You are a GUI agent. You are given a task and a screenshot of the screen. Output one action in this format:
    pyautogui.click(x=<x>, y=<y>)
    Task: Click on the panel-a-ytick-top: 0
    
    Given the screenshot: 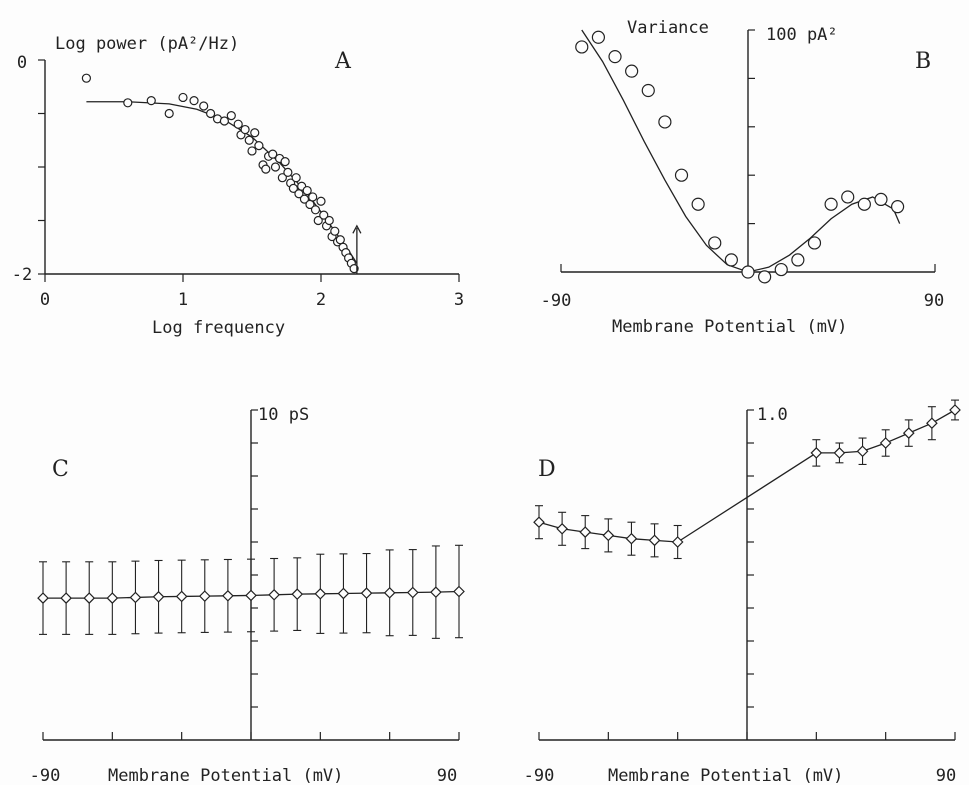 What is the action you would take?
    pyautogui.click(x=22, y=63)
    